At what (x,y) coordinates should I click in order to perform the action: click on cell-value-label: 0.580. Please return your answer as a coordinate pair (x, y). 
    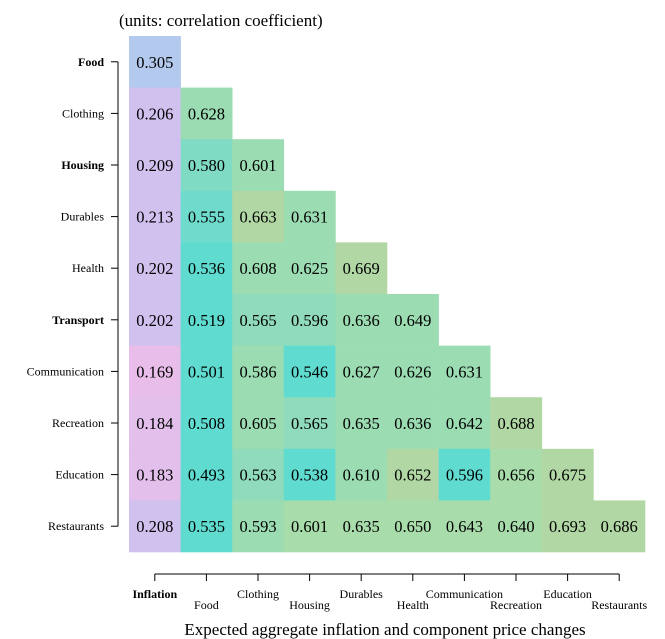
    Looking at the image, I should click on (206, 165).